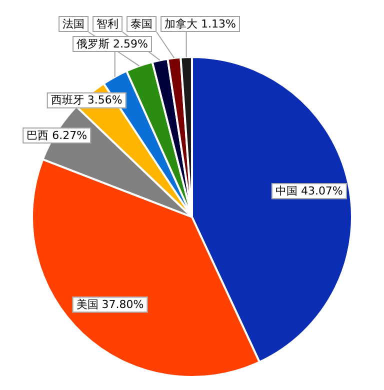 Image resolution: width=384 pixels, height=390 pixels. What do you see at coordinates (141, 23) in the screenshot?
I see `slice-label: 泰国` at bounding box center [141, 23].